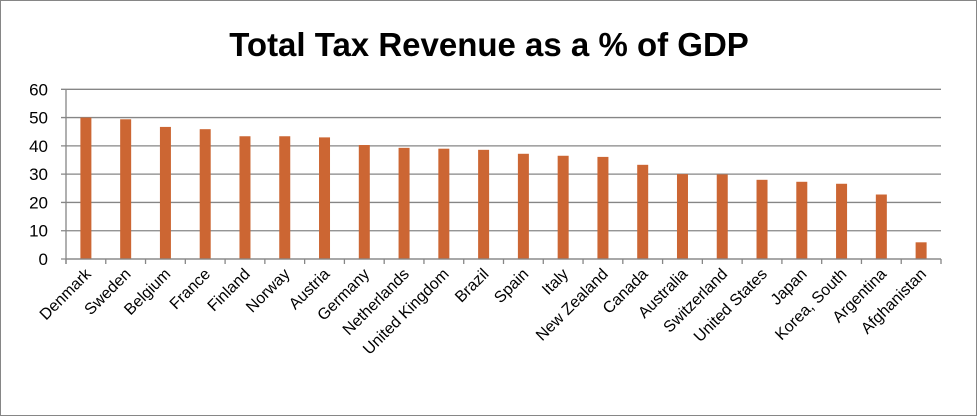  Describe the element at coordinates (205, 194) in the screenshot. I see `bar-france` at that location.